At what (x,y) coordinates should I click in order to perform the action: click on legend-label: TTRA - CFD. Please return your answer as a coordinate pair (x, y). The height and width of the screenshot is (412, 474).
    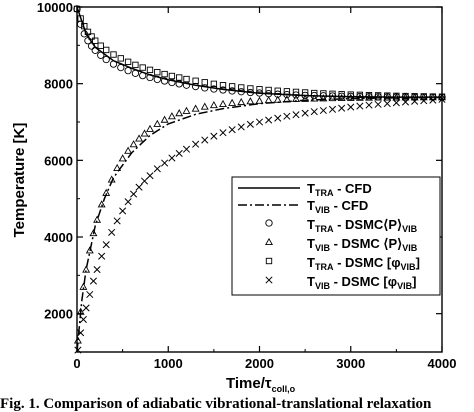
    Looking at the image, I should click on (339, 189).